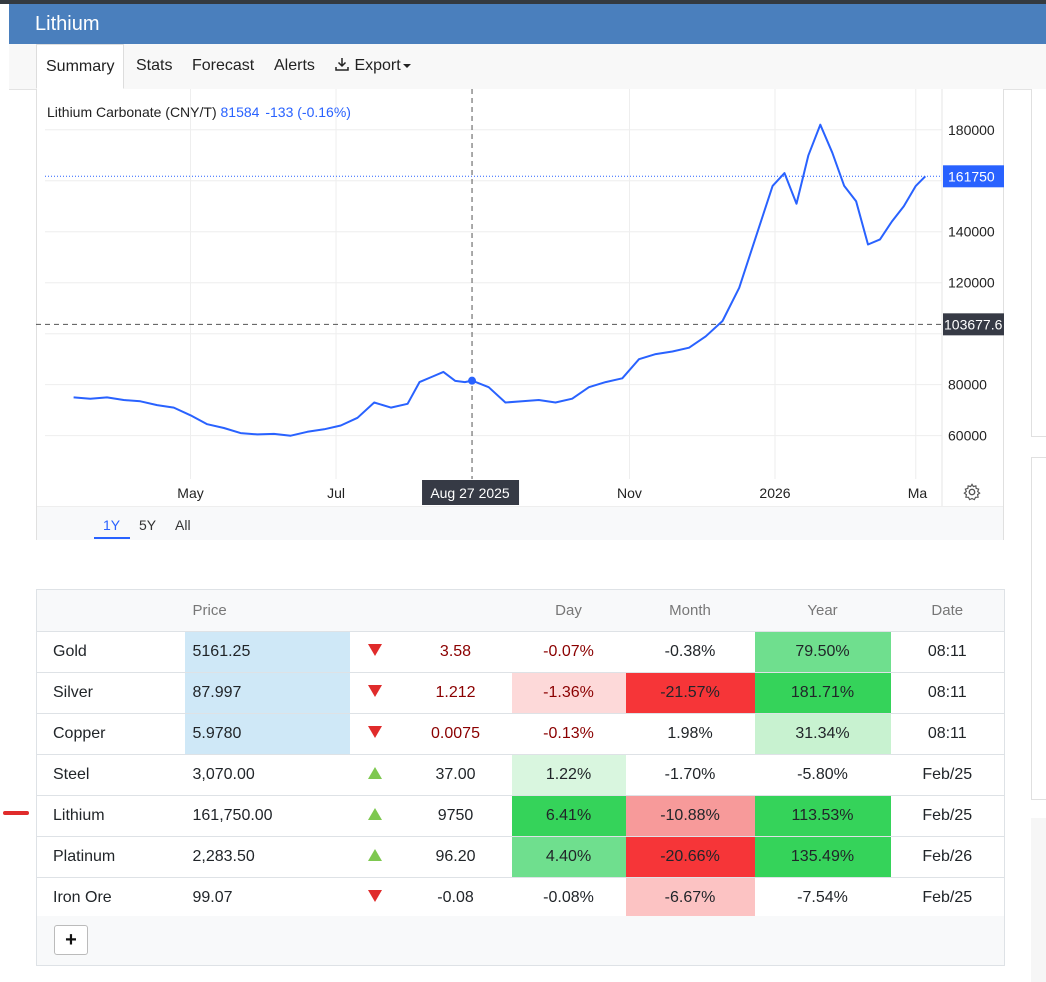  What do you see at coordinates (1038, 263) in the screenshot?
I see `side-panel-top` at bounding box center [1038, 263].